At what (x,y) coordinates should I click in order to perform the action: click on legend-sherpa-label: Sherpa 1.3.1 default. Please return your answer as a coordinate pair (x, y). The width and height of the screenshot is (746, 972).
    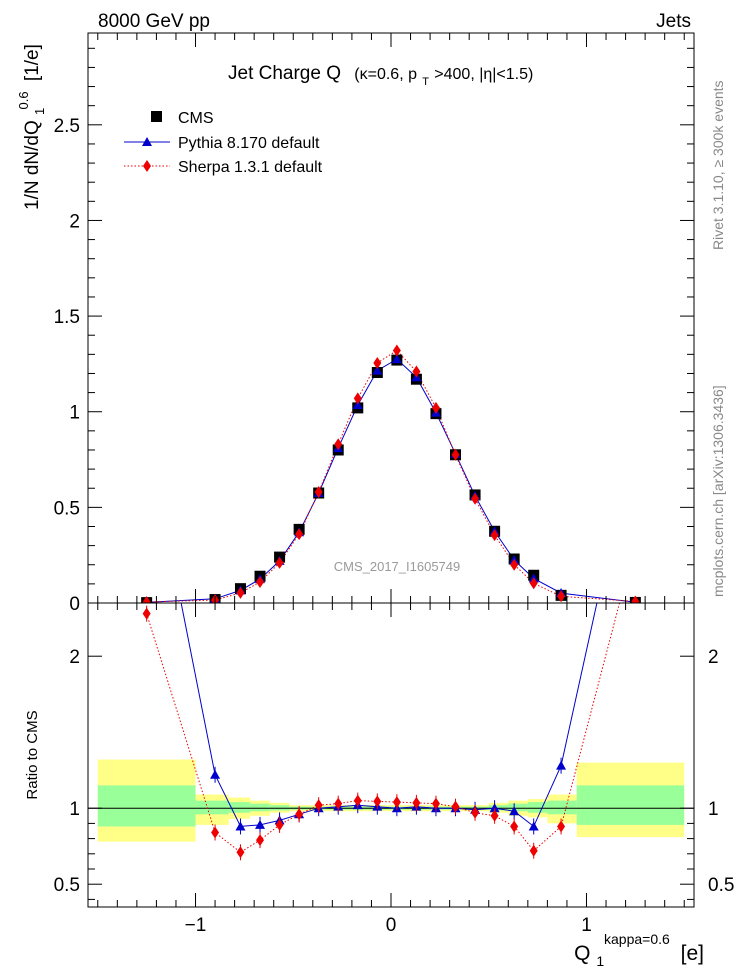
    Looking at the image, I should click on (250, 167).